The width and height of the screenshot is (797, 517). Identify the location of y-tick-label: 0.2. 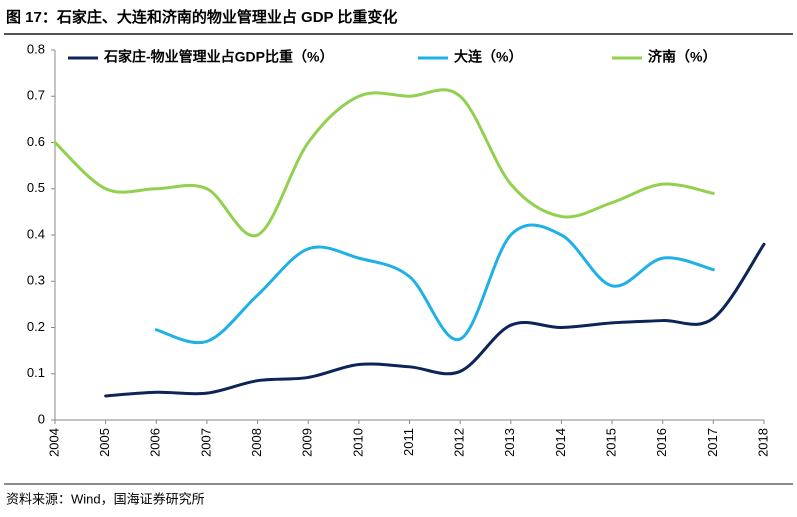
(36, 326).